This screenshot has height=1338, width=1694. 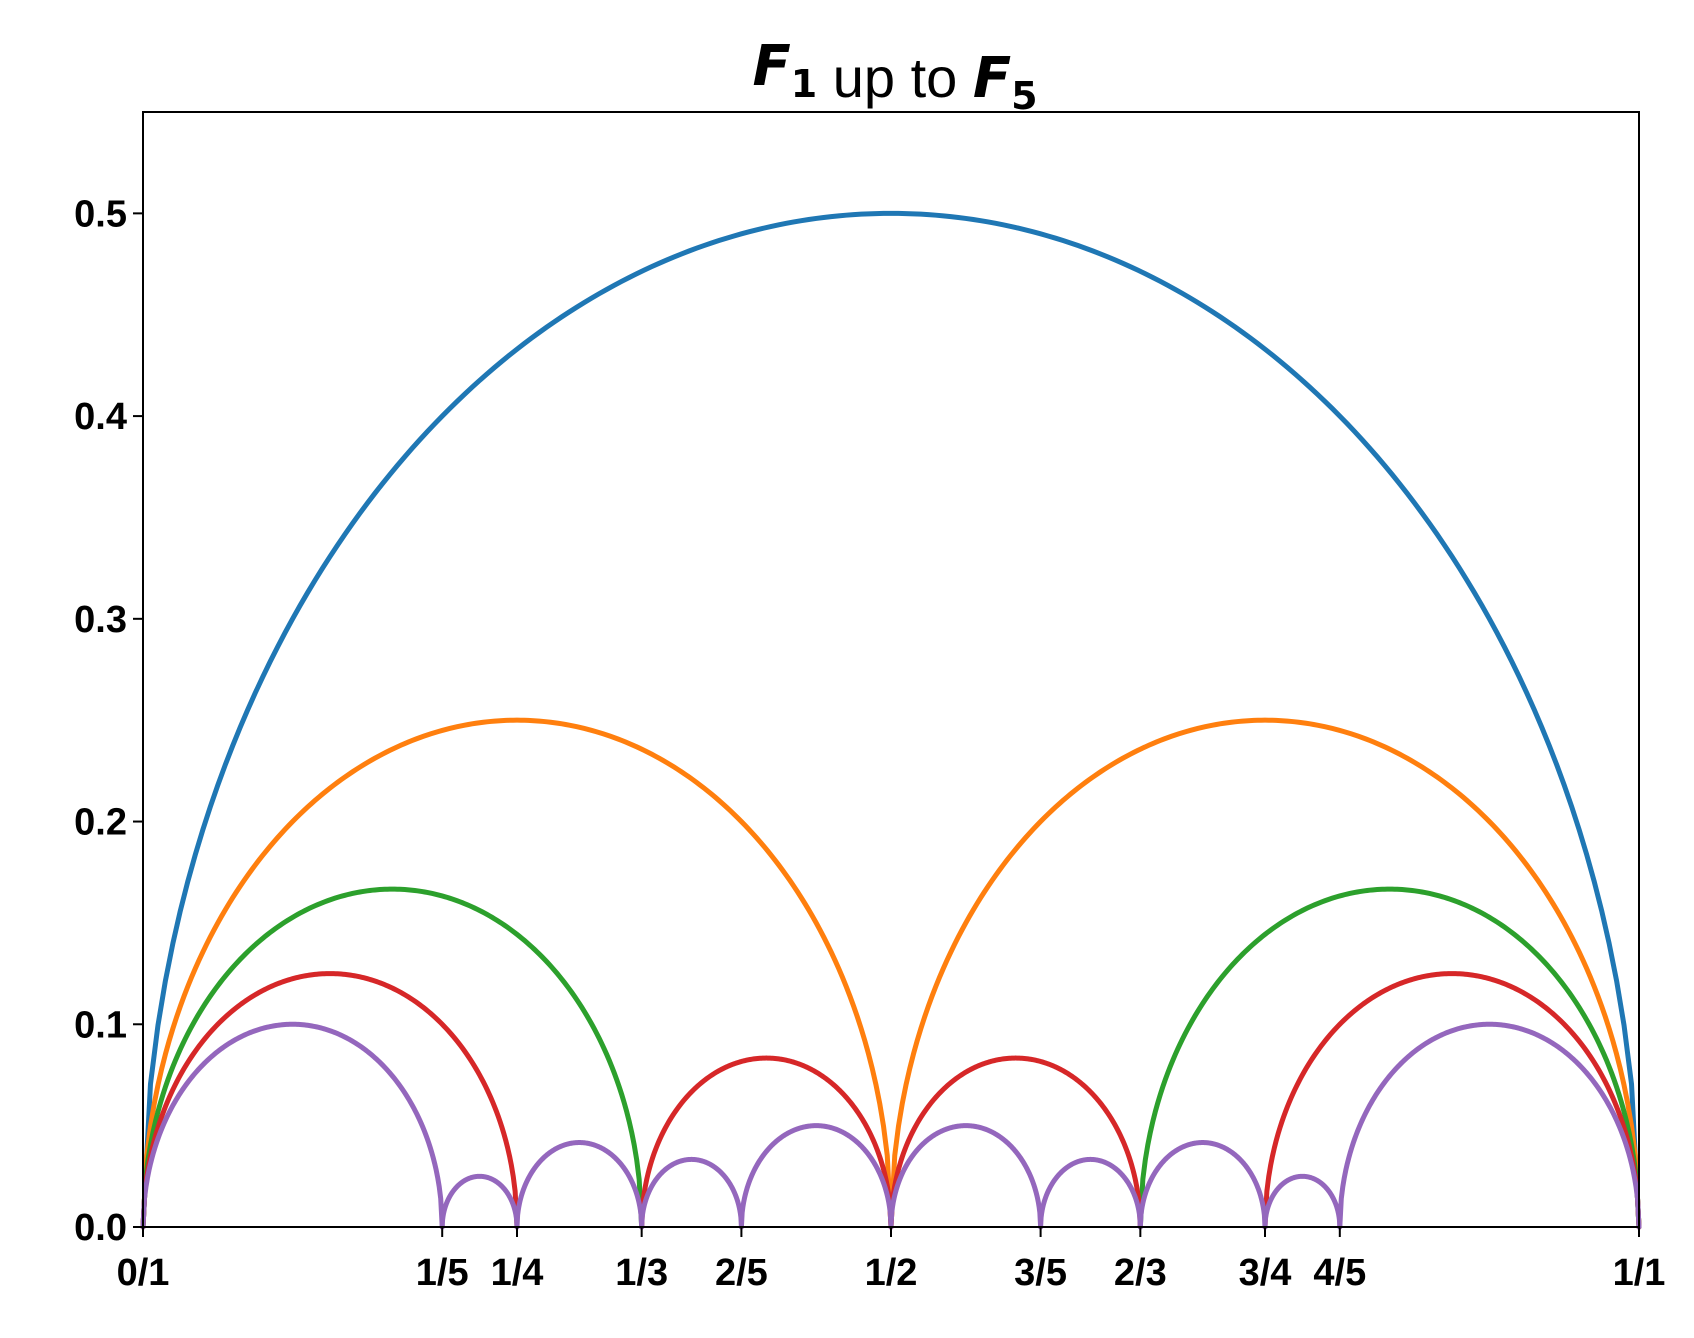 I want to click on x-tick-label-10: 1/1, so click(x=1639, y=1273).